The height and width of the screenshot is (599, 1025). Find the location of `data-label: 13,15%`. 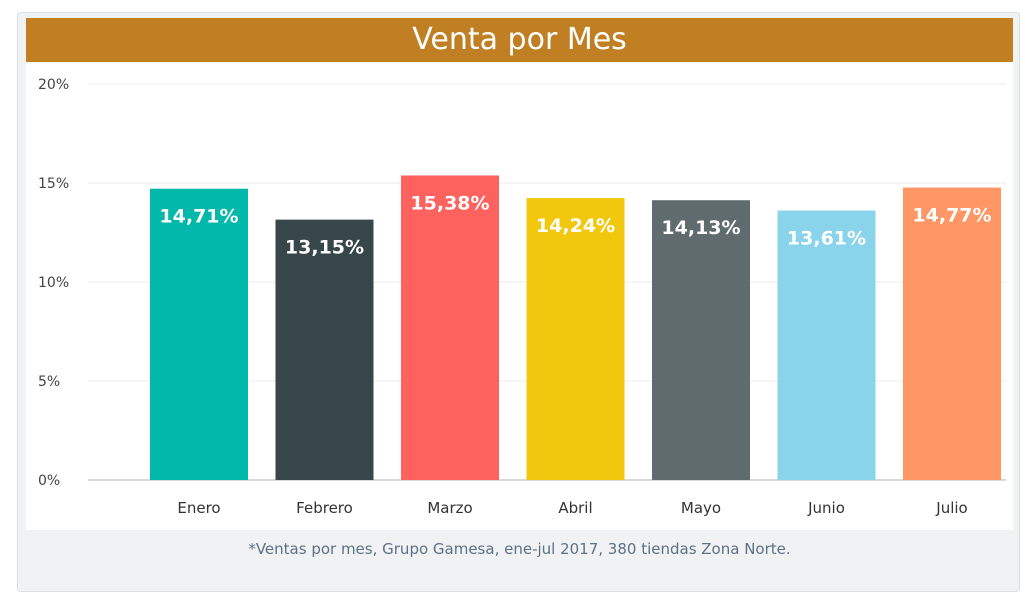

data-label: 13,15% is located at coordinates (324, 248).